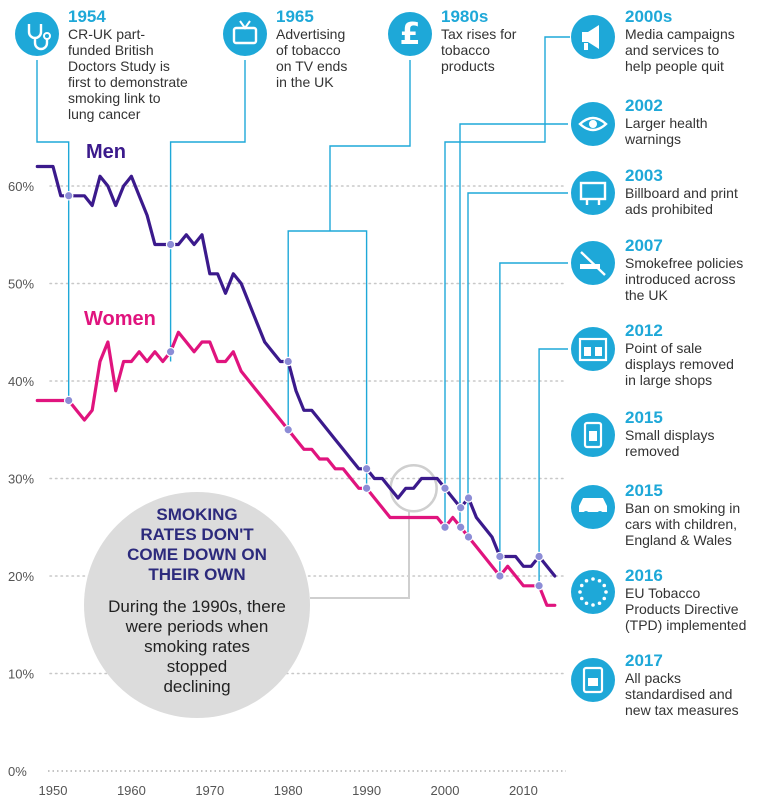  What do you see at coordinates (652, 139) in the screenshot?
I see `event-text-line: warnings` at bounding box center [652, 139].